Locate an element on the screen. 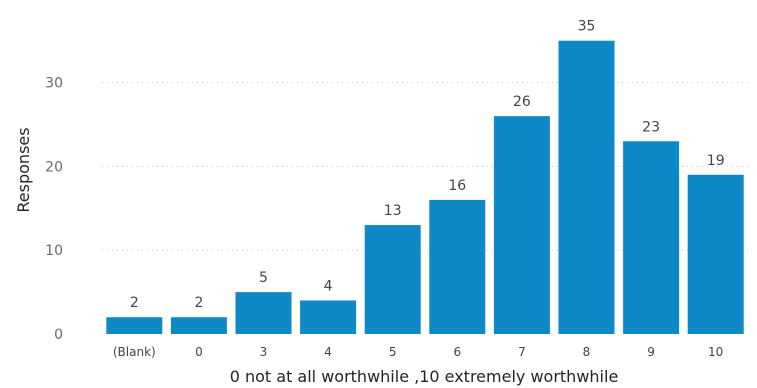 This screenshot has height=388, width=757. x-axis-ticks: (Blank) 0 3 4 5 6 7 8 9 10 is located at coordinates (418, 352).